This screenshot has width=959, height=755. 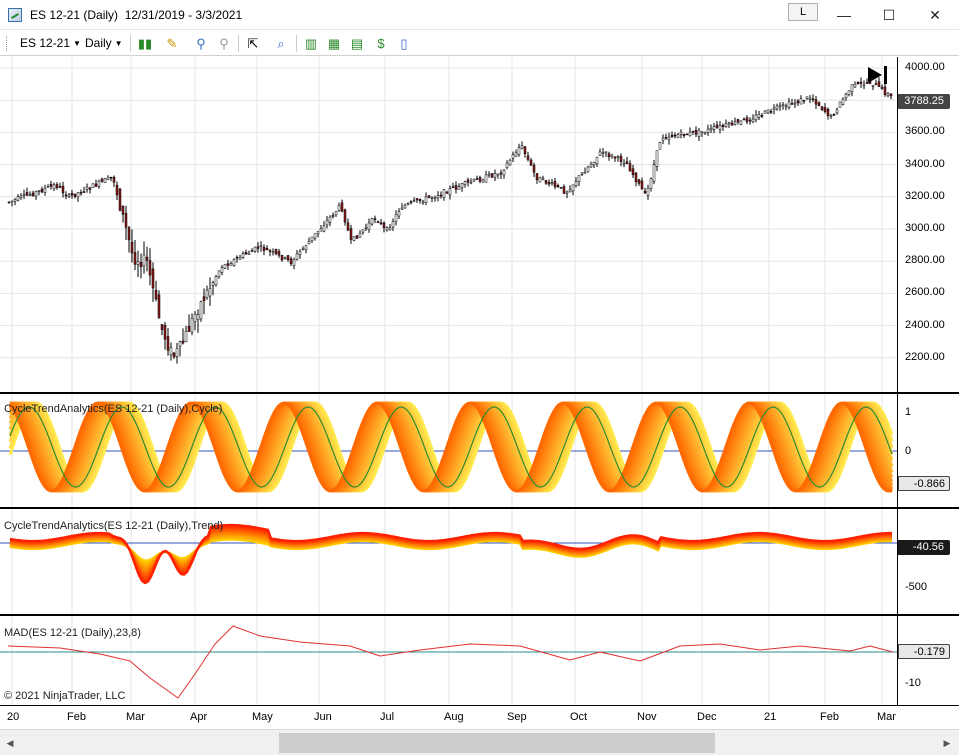 I want to click on chevron-down-icon: ▼, so click(x=77, y=44).